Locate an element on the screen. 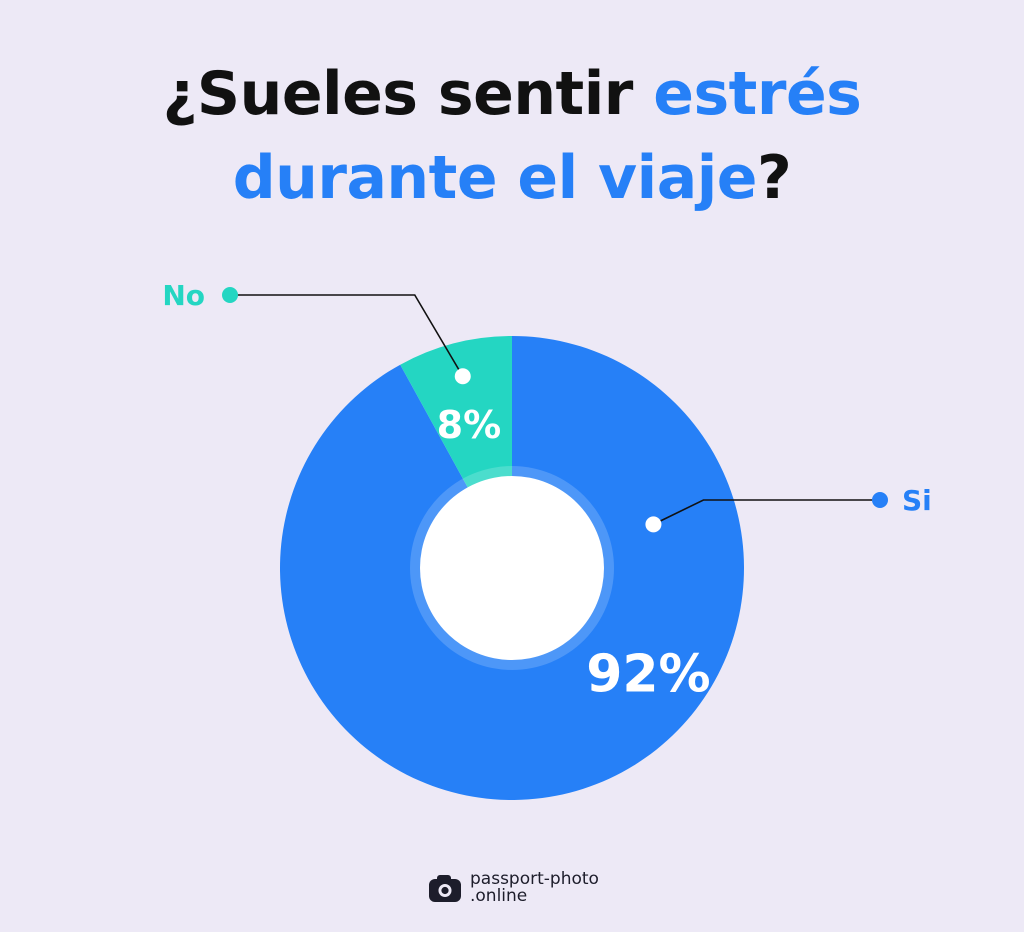 The width and height of the screenshot is (1024, 932). value-label-no: 8% is located at coordinates (469, 425).